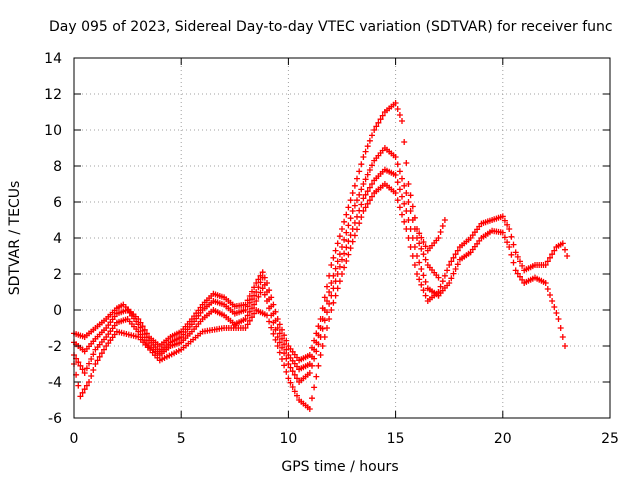 The width and height of the screenshot is (640, 480). I want to click on x-tick-label: 10, so click(288, 439).